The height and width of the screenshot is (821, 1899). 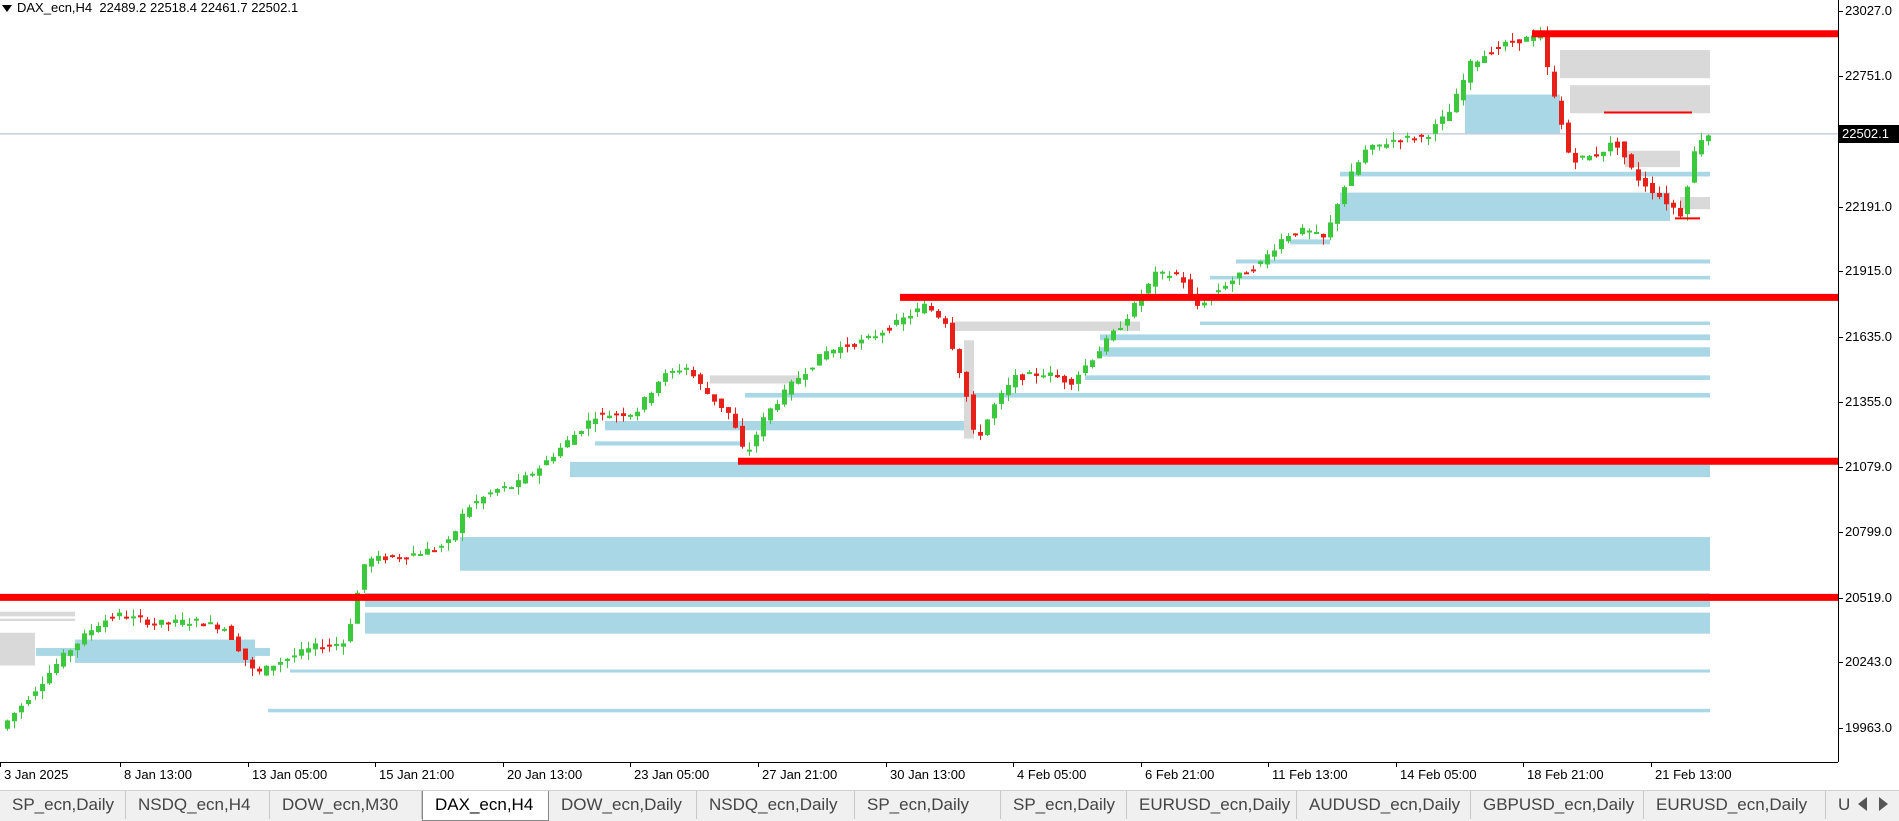 I want to click on time-tick-label: 30 Jan 13:00, so click(x=928, y=774).